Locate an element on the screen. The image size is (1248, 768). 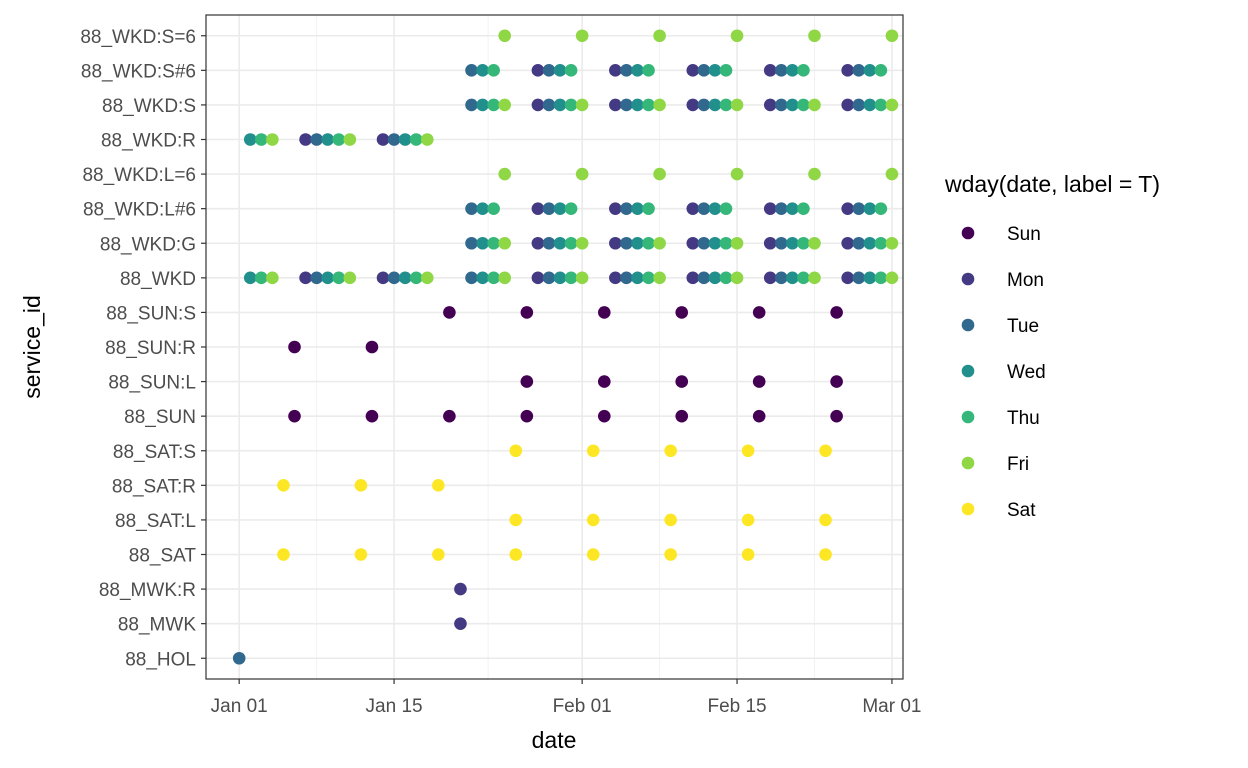
legend-label: Sun is located at coordinates (1024, 234).